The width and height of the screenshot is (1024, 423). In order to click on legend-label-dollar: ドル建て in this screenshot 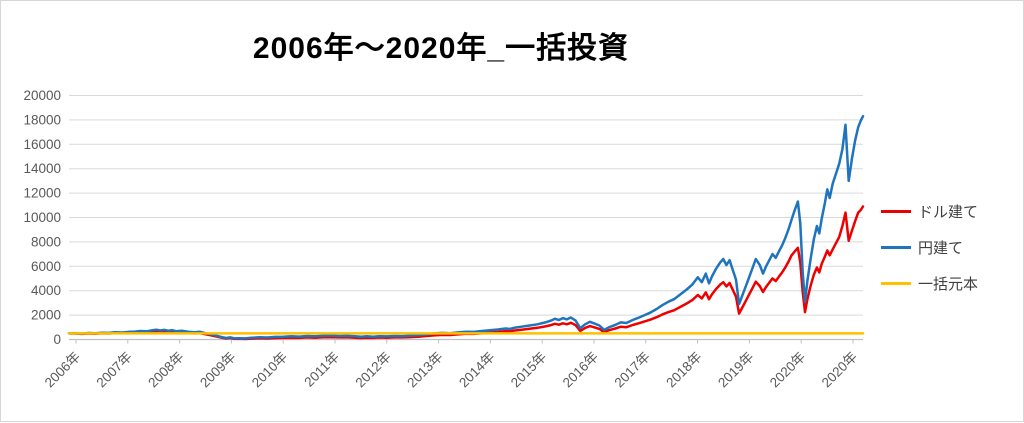, I will do `click(948, 212)`.